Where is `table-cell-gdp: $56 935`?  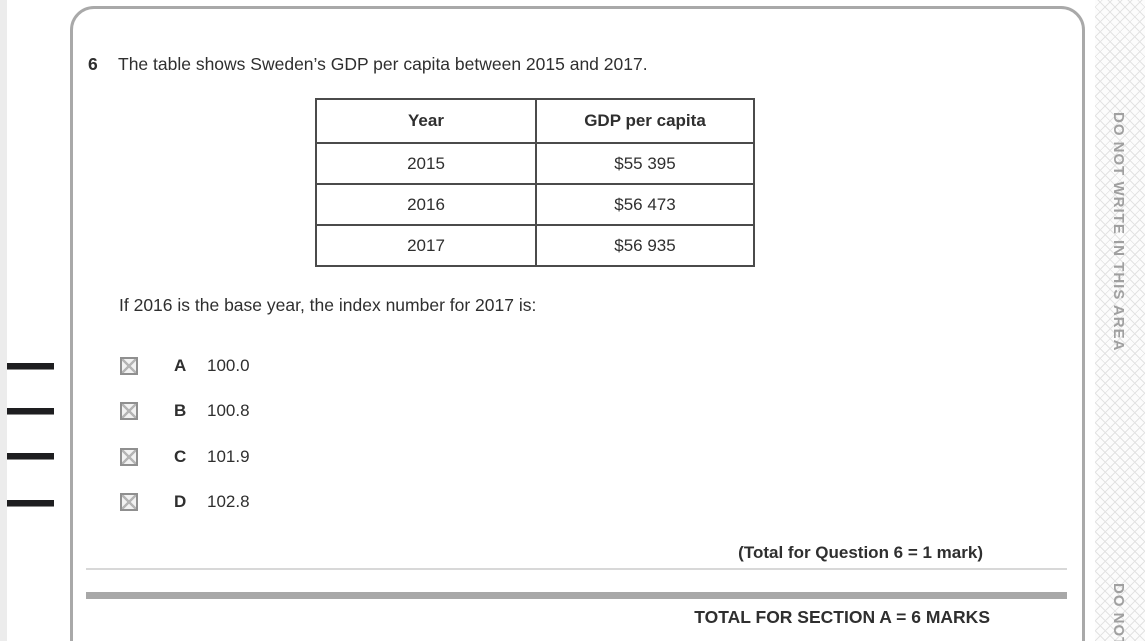 table-cell-gdp: $56 935 is located at coordinates (645, 245).